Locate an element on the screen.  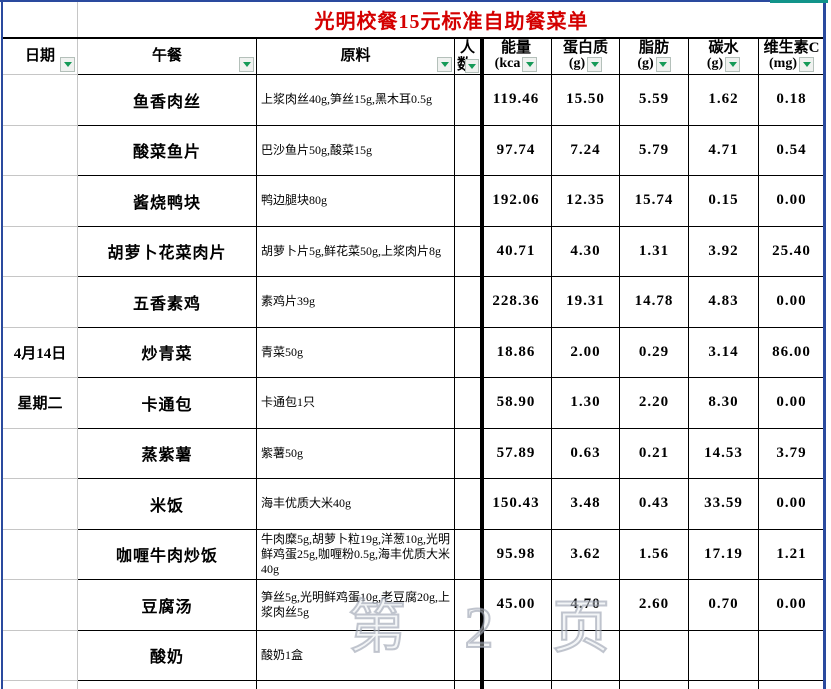
energy-cell: 58.90 is located at coordinates (516, 403).